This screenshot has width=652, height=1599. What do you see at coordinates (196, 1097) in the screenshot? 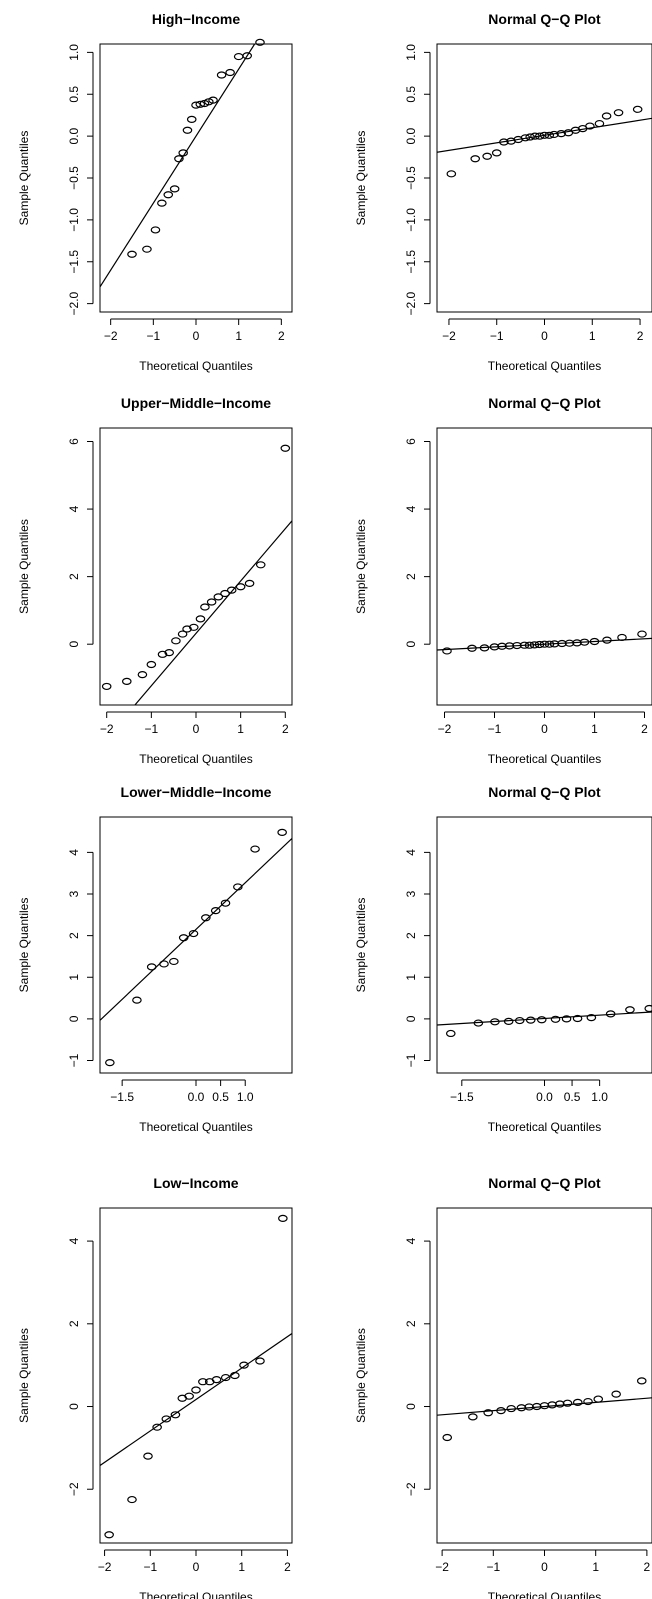
I see `x-tick-label: 0.0` at bounding box center [196, 1097].